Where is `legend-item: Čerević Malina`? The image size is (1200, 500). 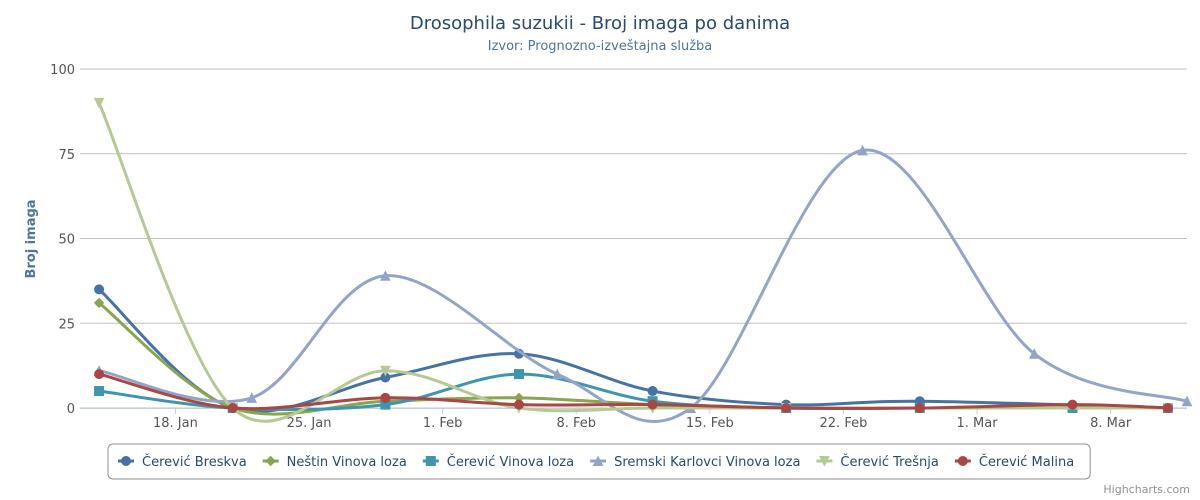
legend-item: Čerević Malina is located at coordinates (1014, 462).